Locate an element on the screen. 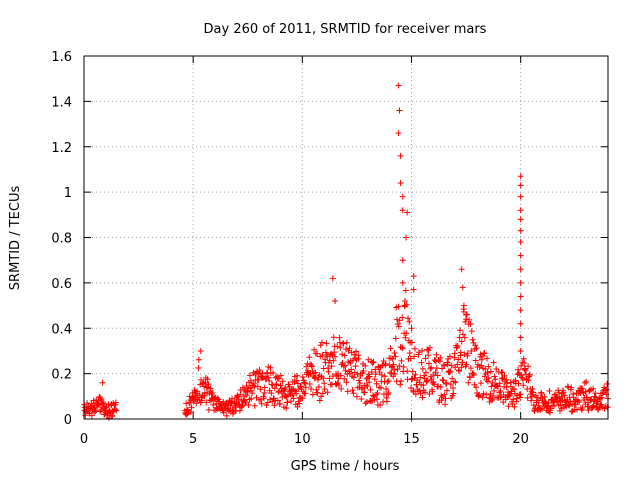  x-tick-label: 15 is located at coordinates (411, 439).